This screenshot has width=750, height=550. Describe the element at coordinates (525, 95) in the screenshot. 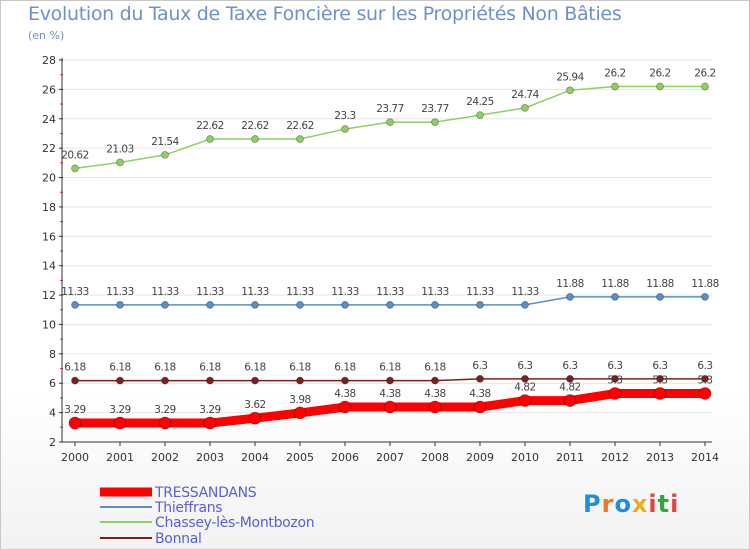

I see `data-label-chassey: 24.74` at that location.